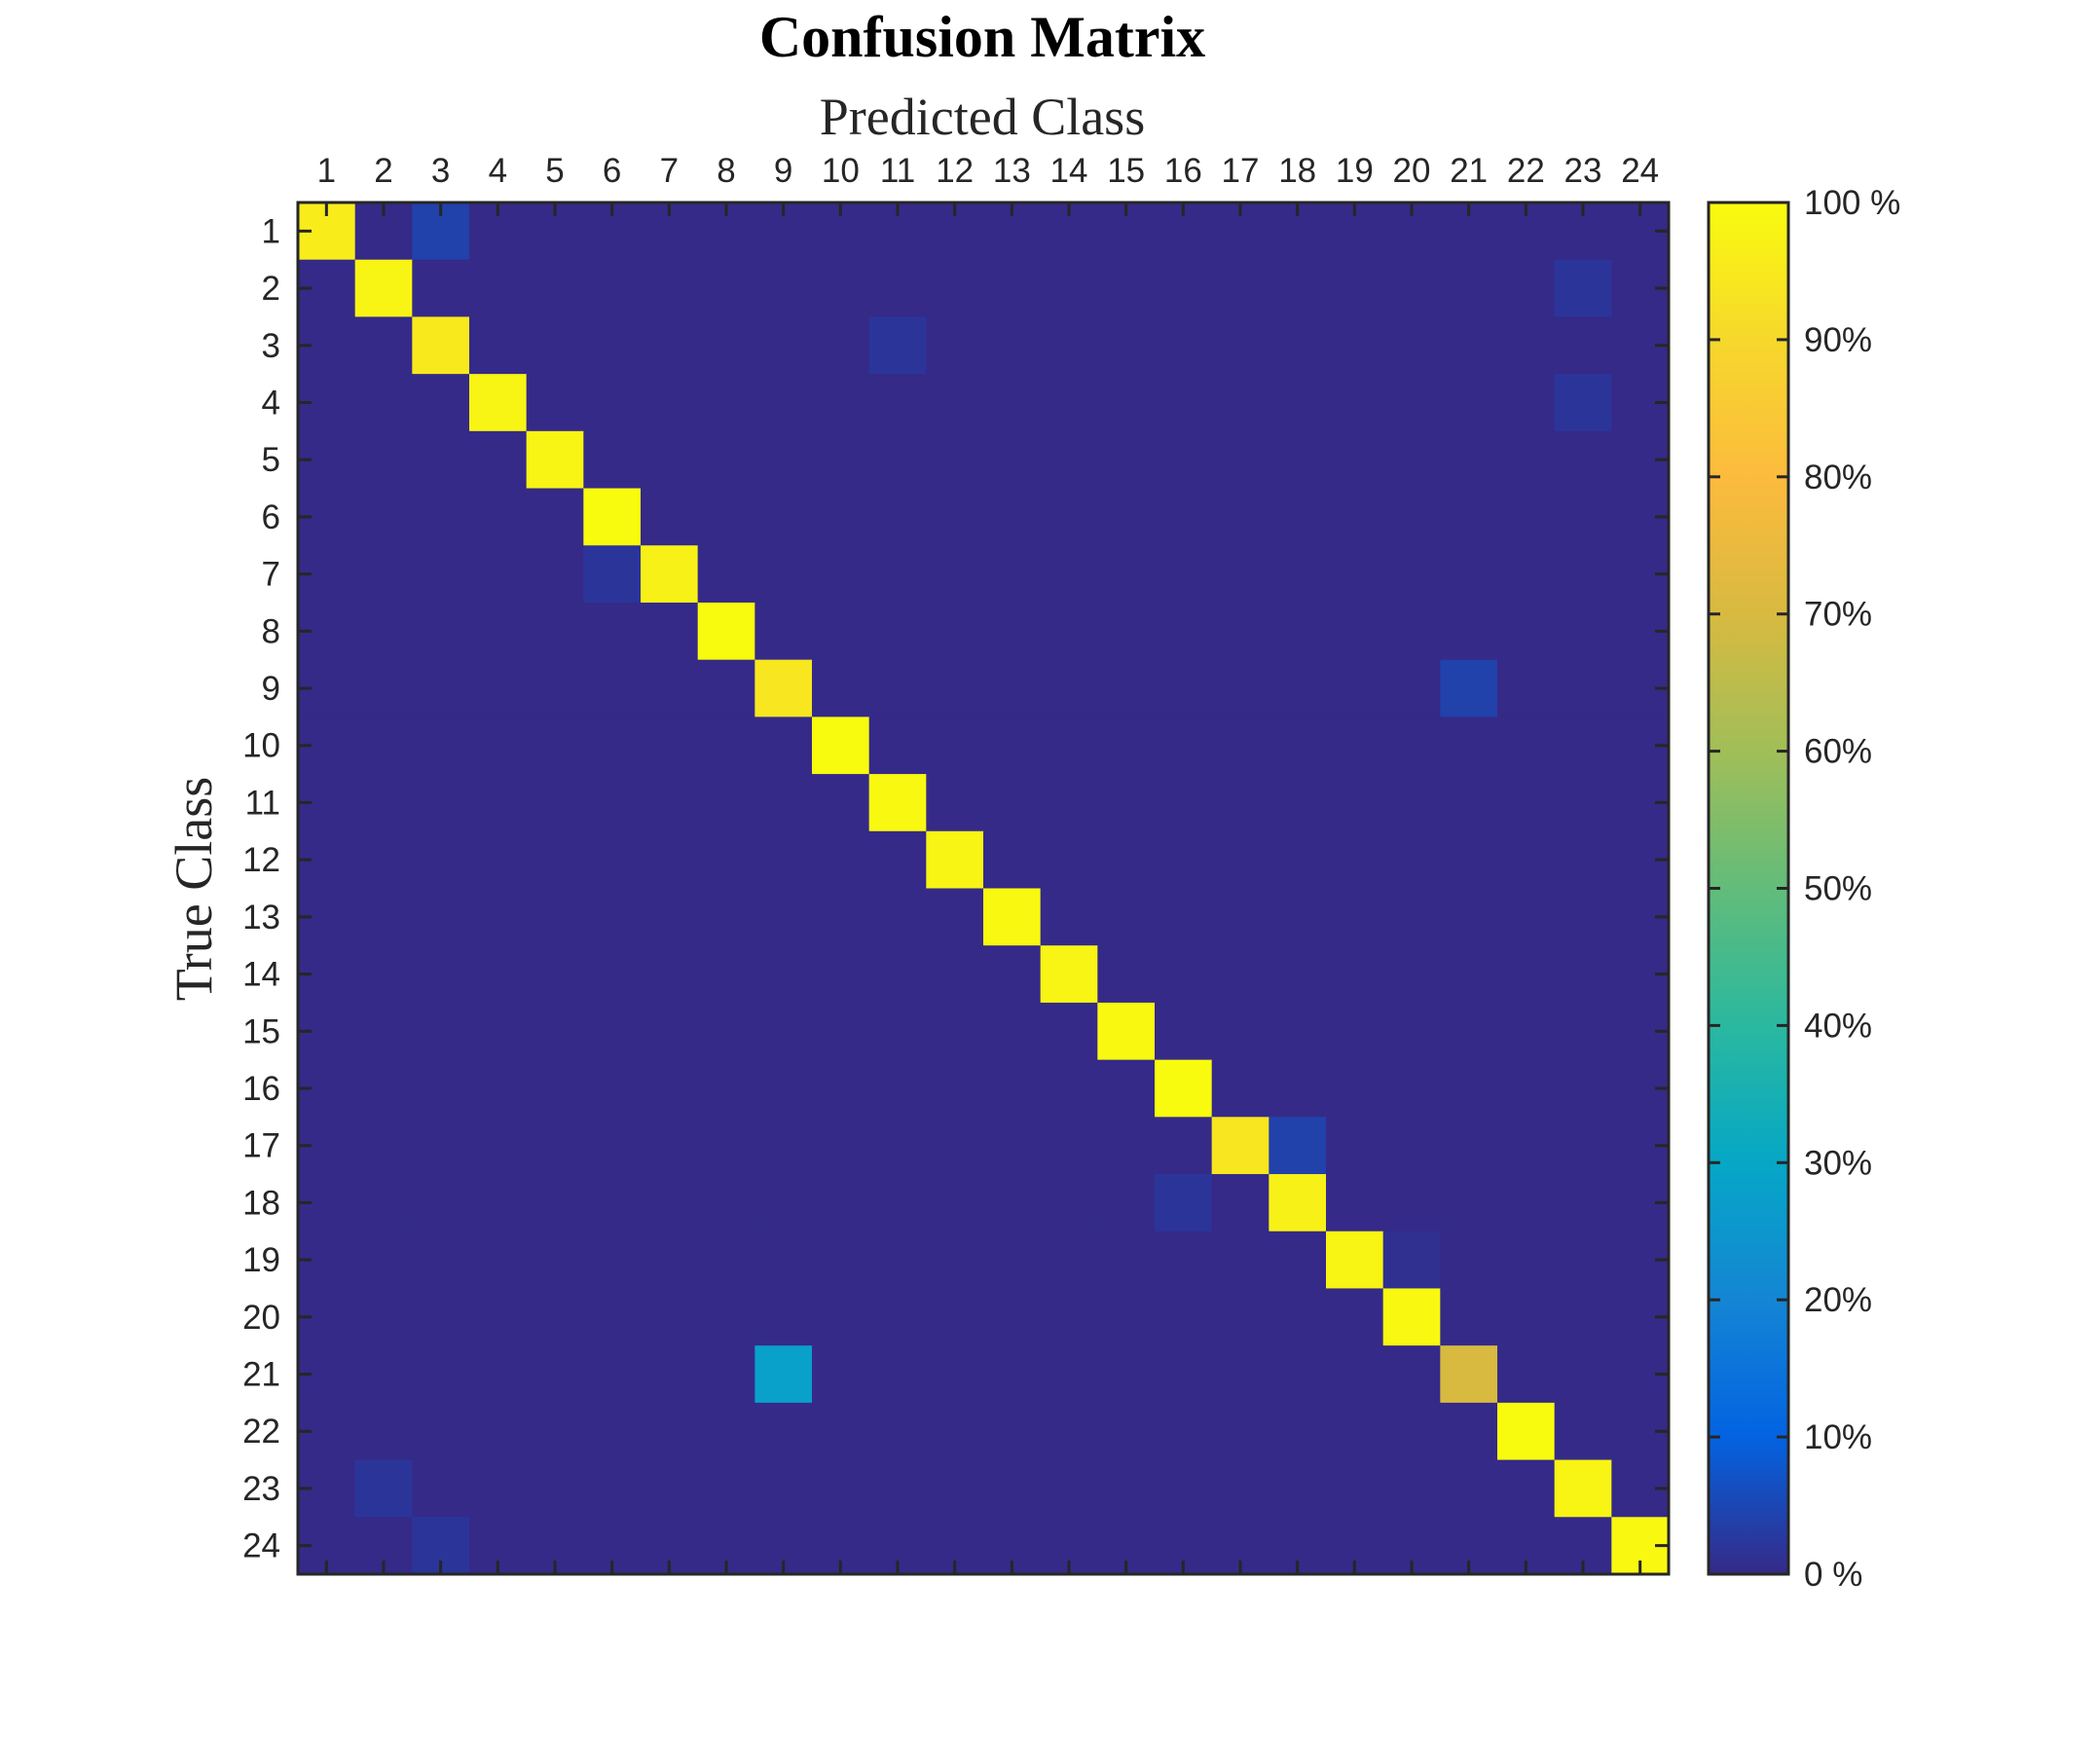 The width and height of the screenshot is (2097, 1764). What do you see at coordinates (1355, 860) in the screenshot?
I see `heatmap-cell-r12-c19` at bounding box center [1355, 860].